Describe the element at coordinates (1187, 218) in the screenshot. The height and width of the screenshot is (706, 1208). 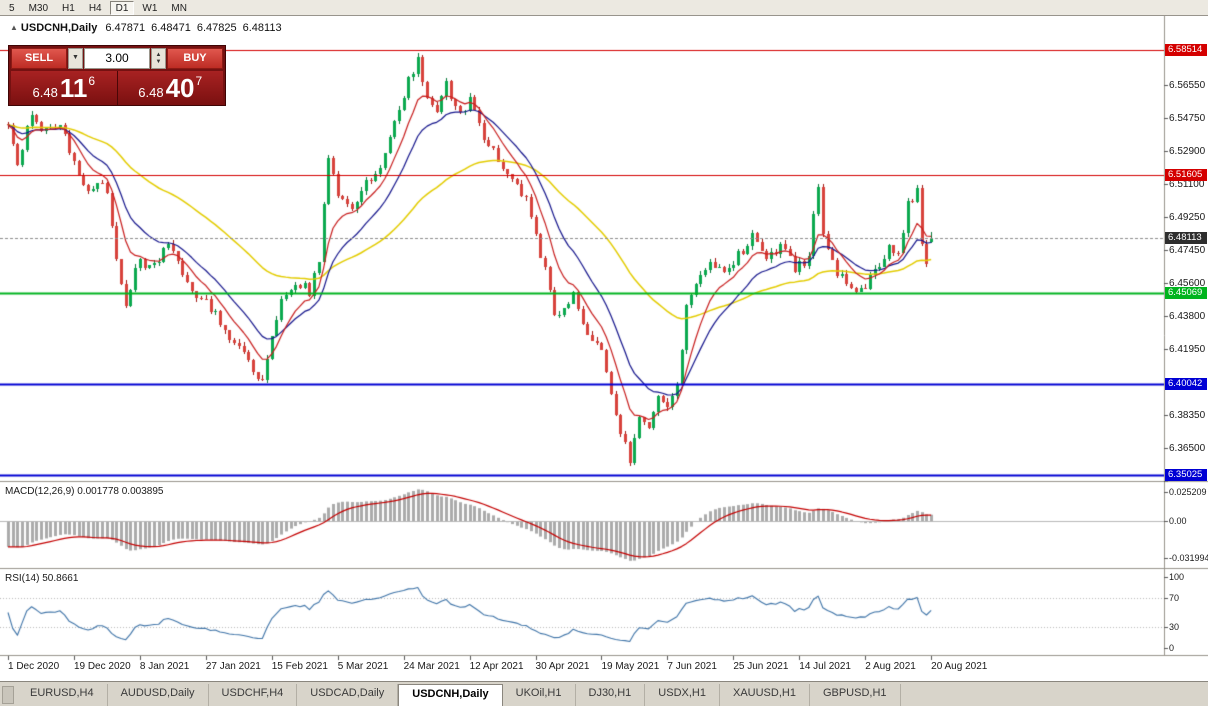
I see `price-axis-tick: 6.49250` at that location.